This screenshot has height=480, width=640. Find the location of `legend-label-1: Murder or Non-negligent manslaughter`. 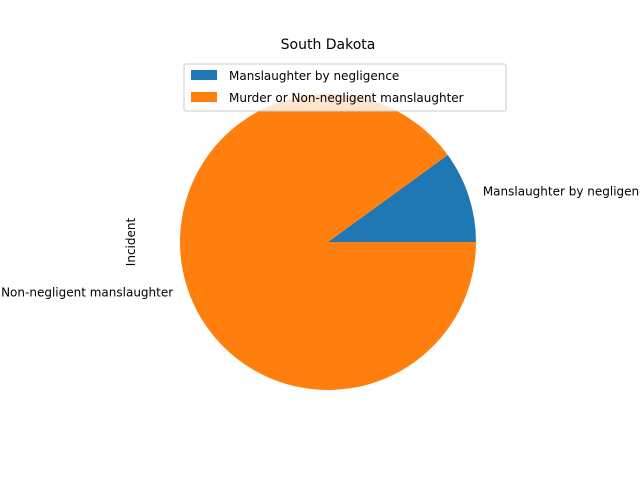

legend-label-1: Murder or Non-negligent manslaughter is located at coordinates (346, 98).